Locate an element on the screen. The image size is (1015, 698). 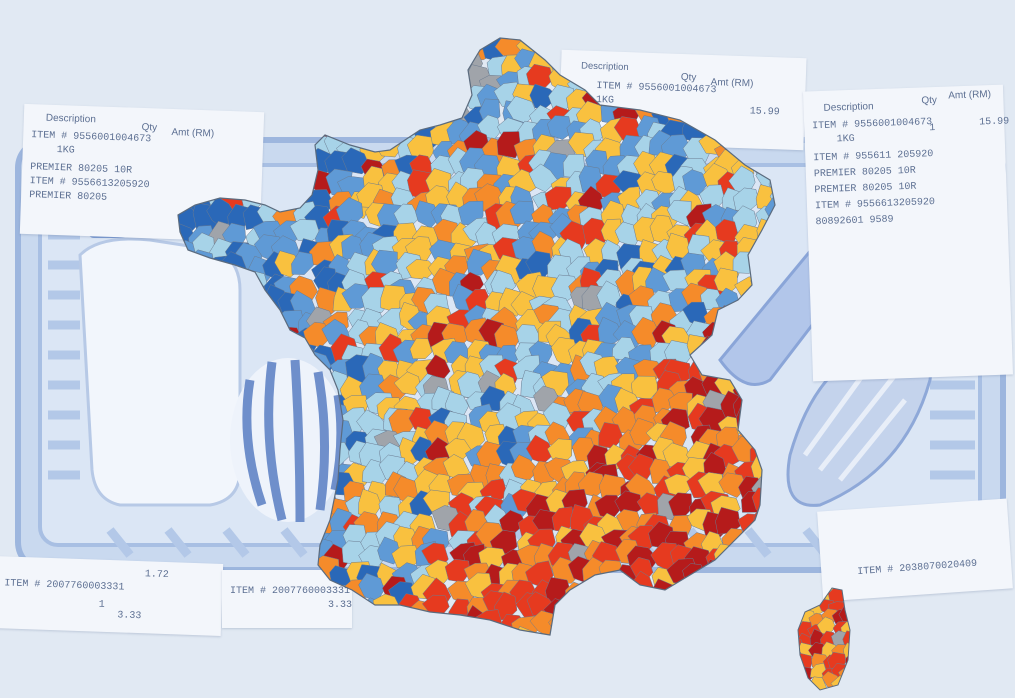
receipt-item-code: ITEM # 2007760003331 is located at coordinates (290, 591).